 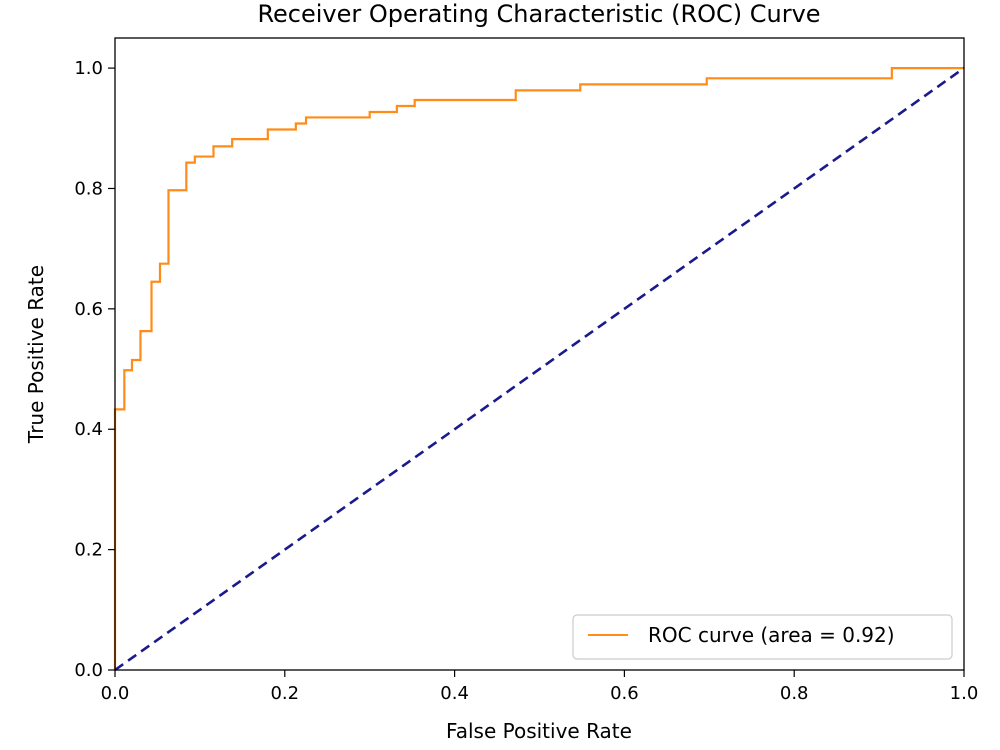 I want to click on x-tick-label: 0.2, so click(x=284, y=693).